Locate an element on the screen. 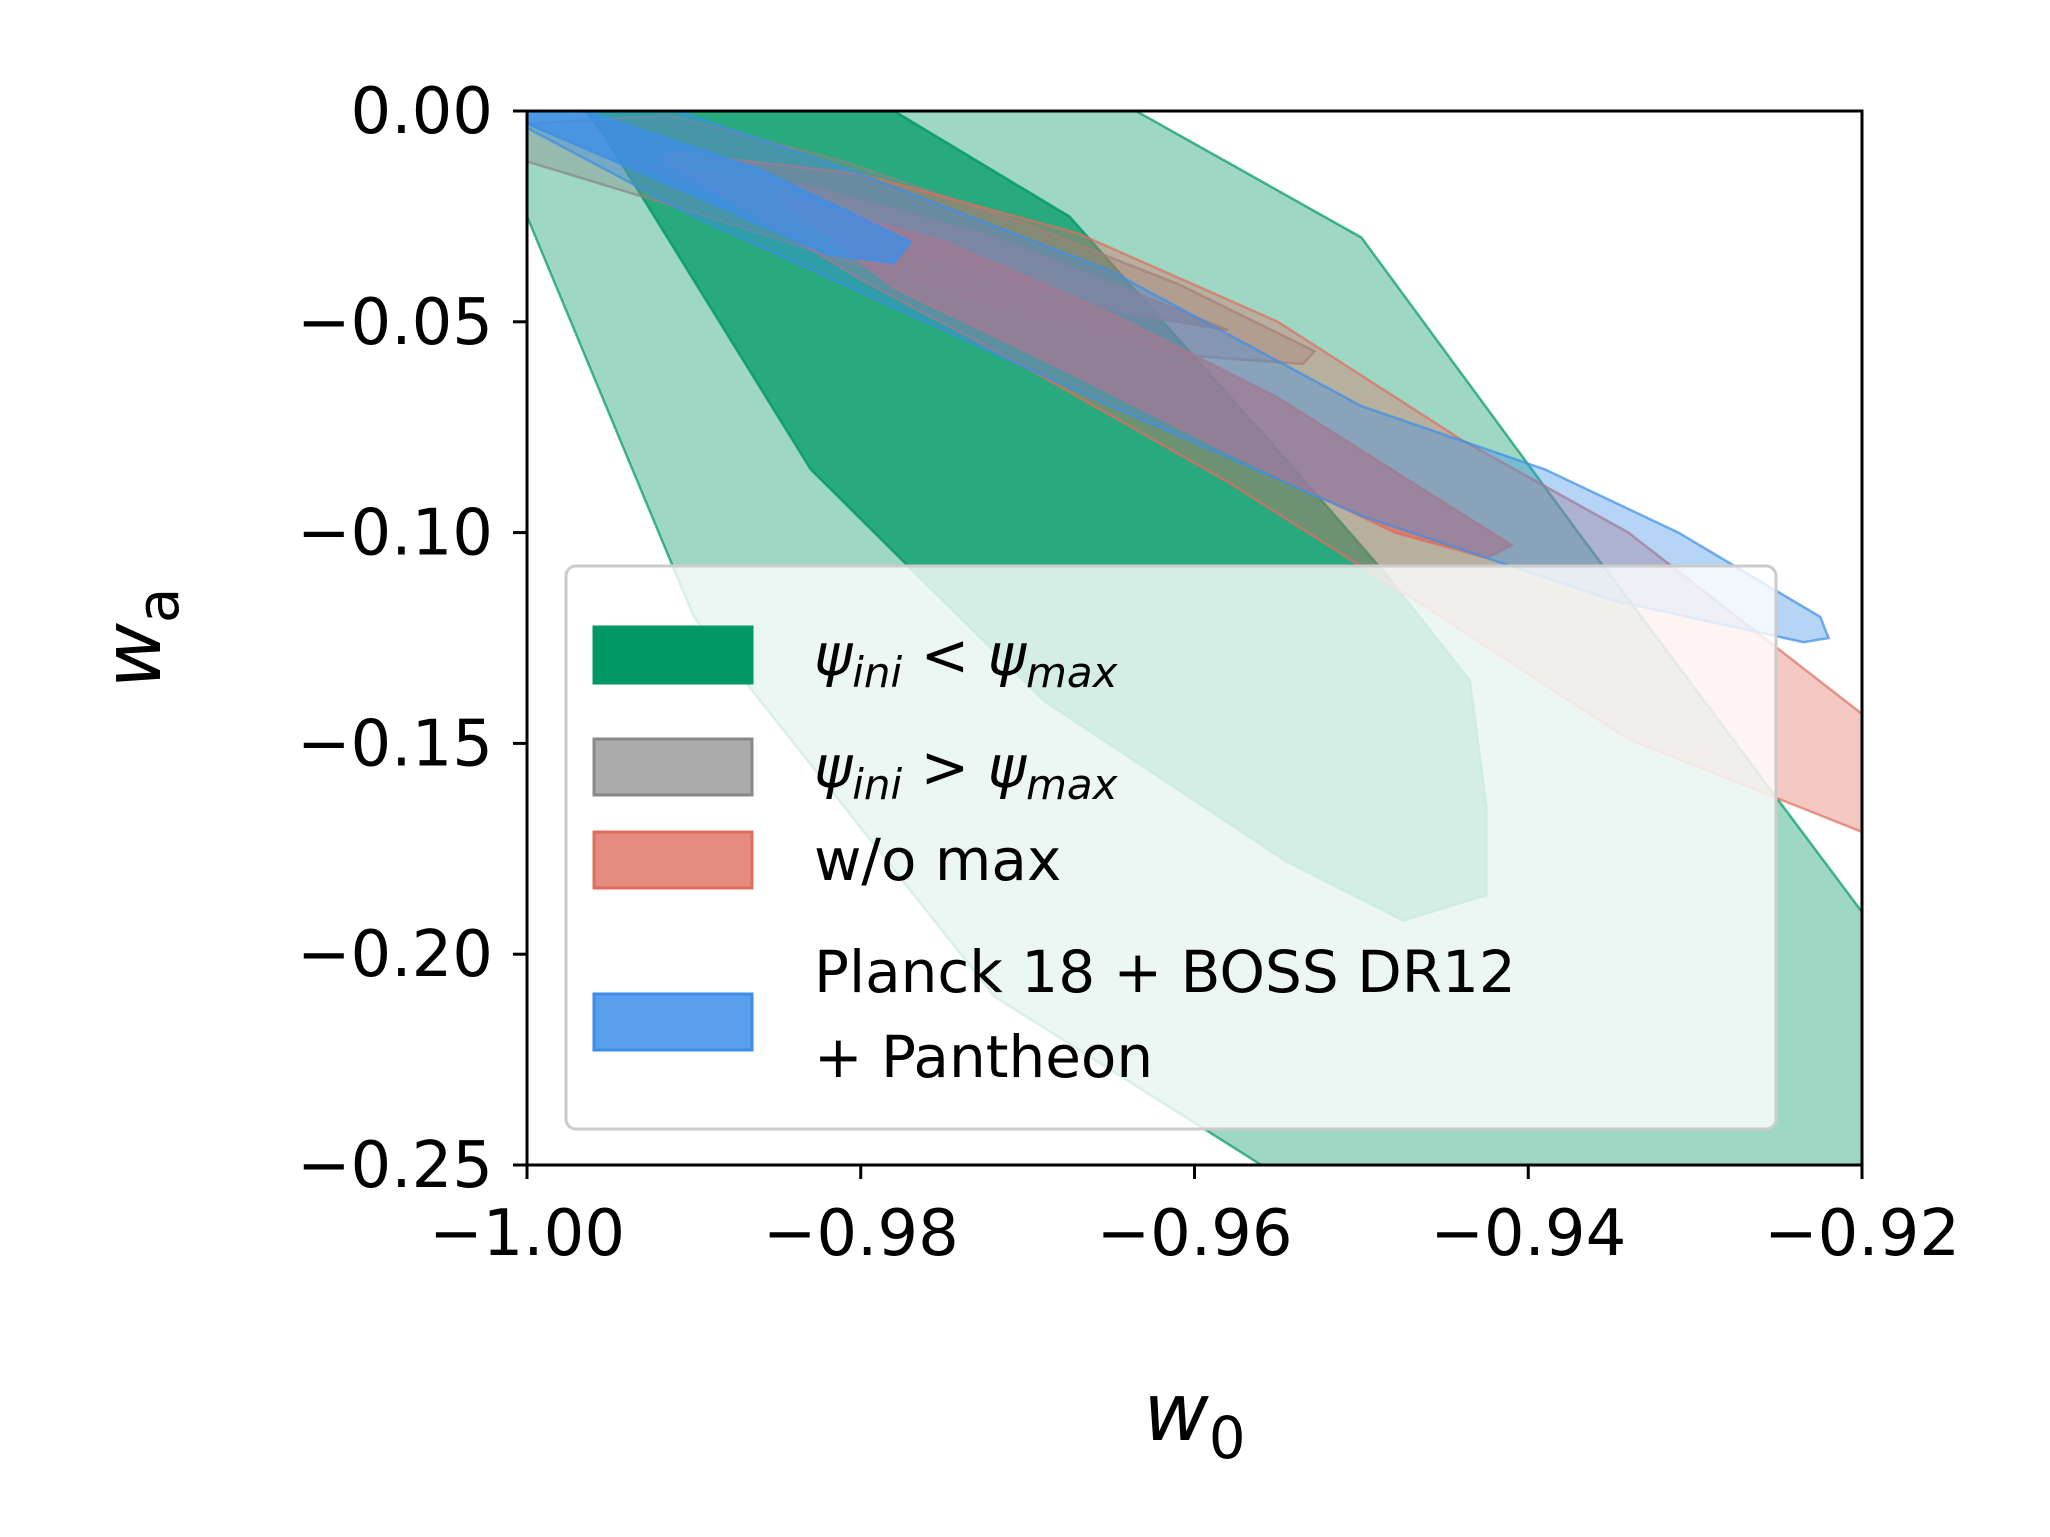 The width and height of the screenshot is (2050, 1537). x-tick-label: −0.94 is located at coordinates (1528, 1234).